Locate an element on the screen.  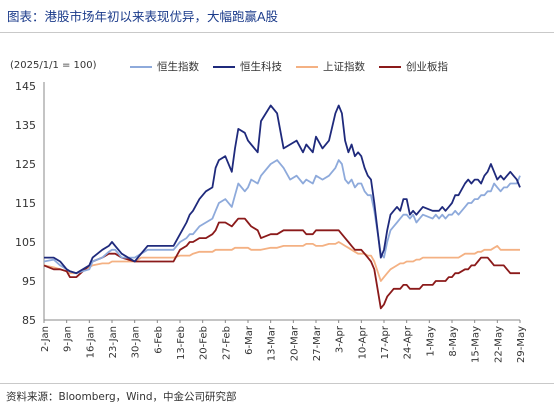
y-axis-base-label: (2025/1/1 = 100) is located at coordinates (53, 65).